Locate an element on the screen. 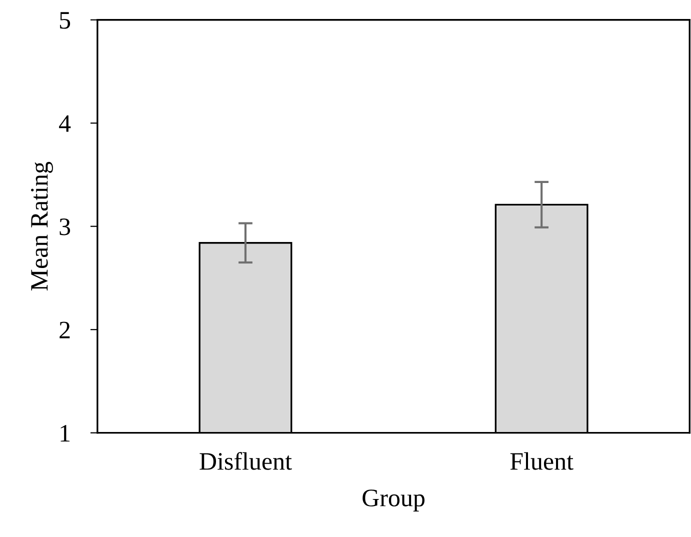 The image size is (691, 537). y-tick-label: 1 is located at coordinates (65, 433).